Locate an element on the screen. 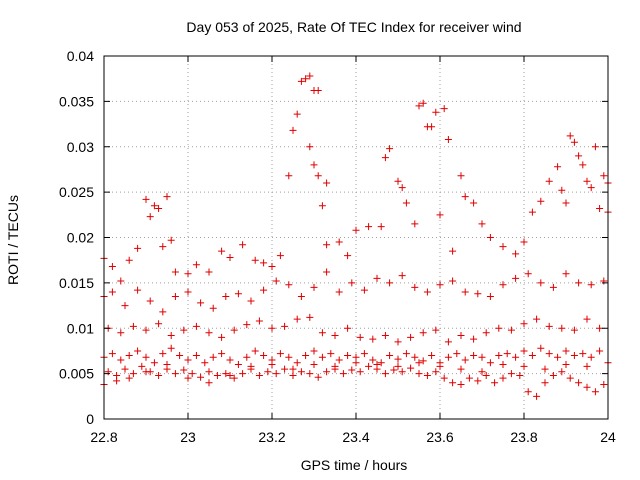 This screenshot has width=640, height=480. y-tick-label: 0.015 is located at coordinates (76, 283).